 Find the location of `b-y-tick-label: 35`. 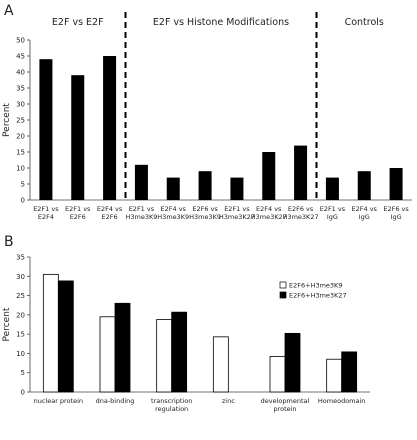

b-y-tick-label: 35 is located at coordinates (20, 258).